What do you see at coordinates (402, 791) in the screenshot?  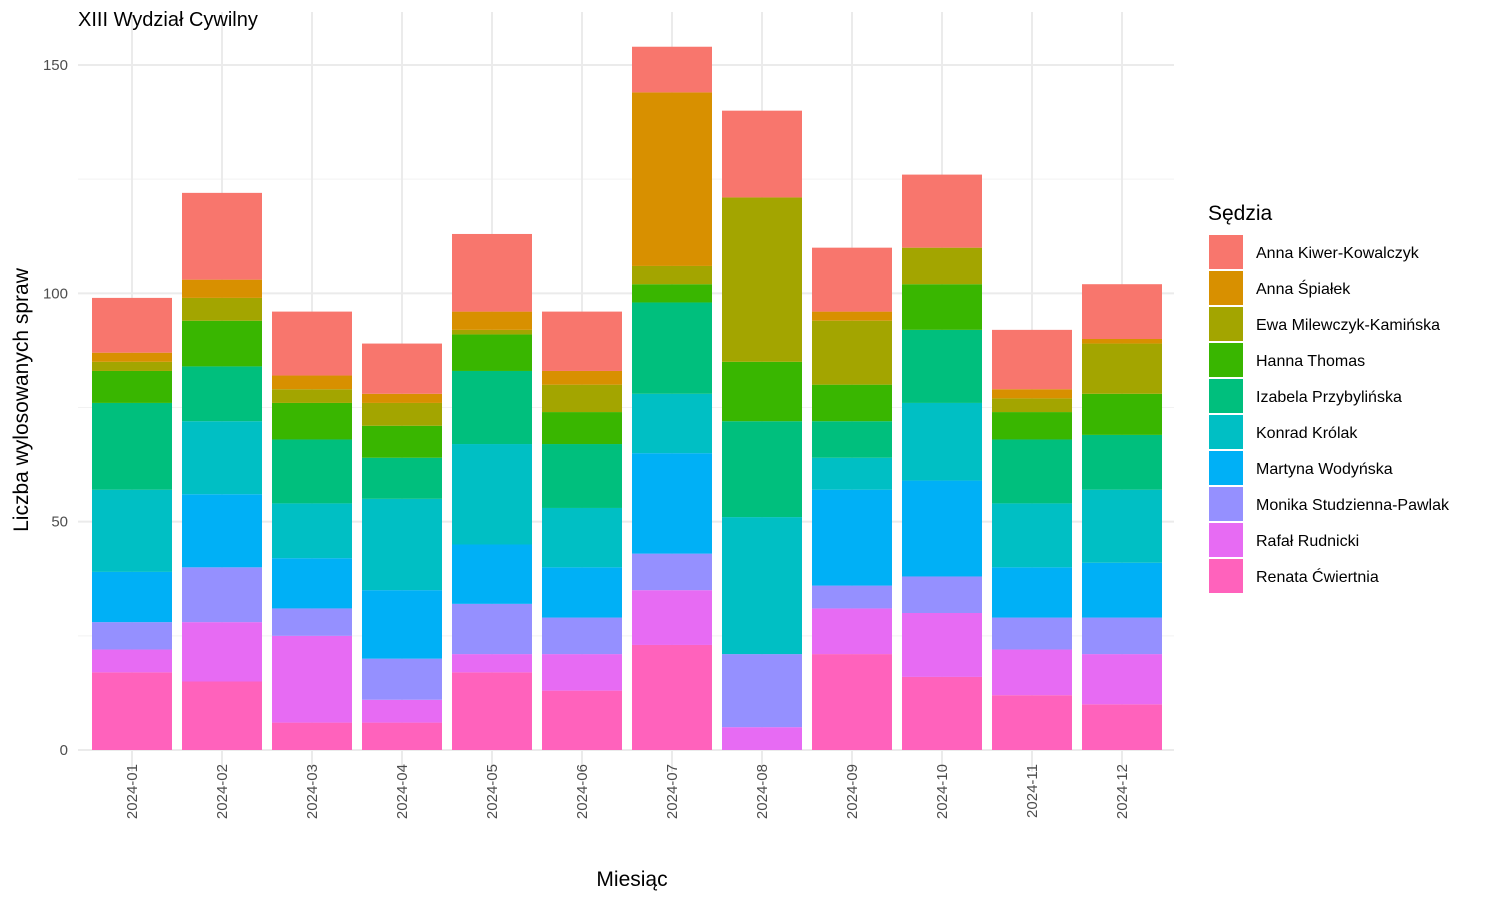 I see `x-tick-label: 2024-04` at bounding box center [402, 791].